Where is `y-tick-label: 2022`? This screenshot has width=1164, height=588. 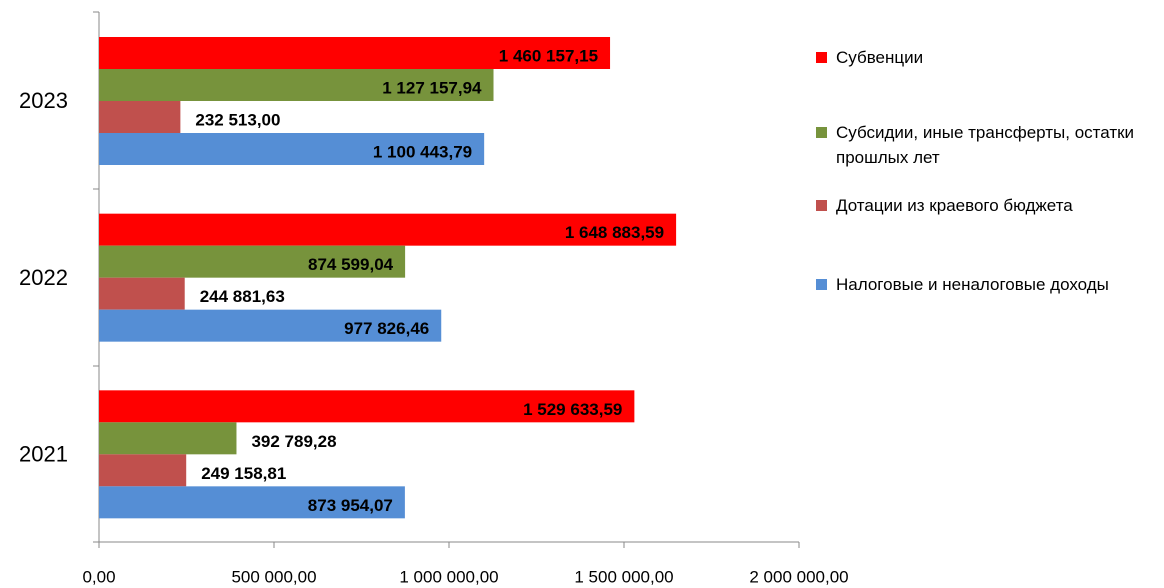
y-tick-label: 2022 is located at coordinates (43, 277).